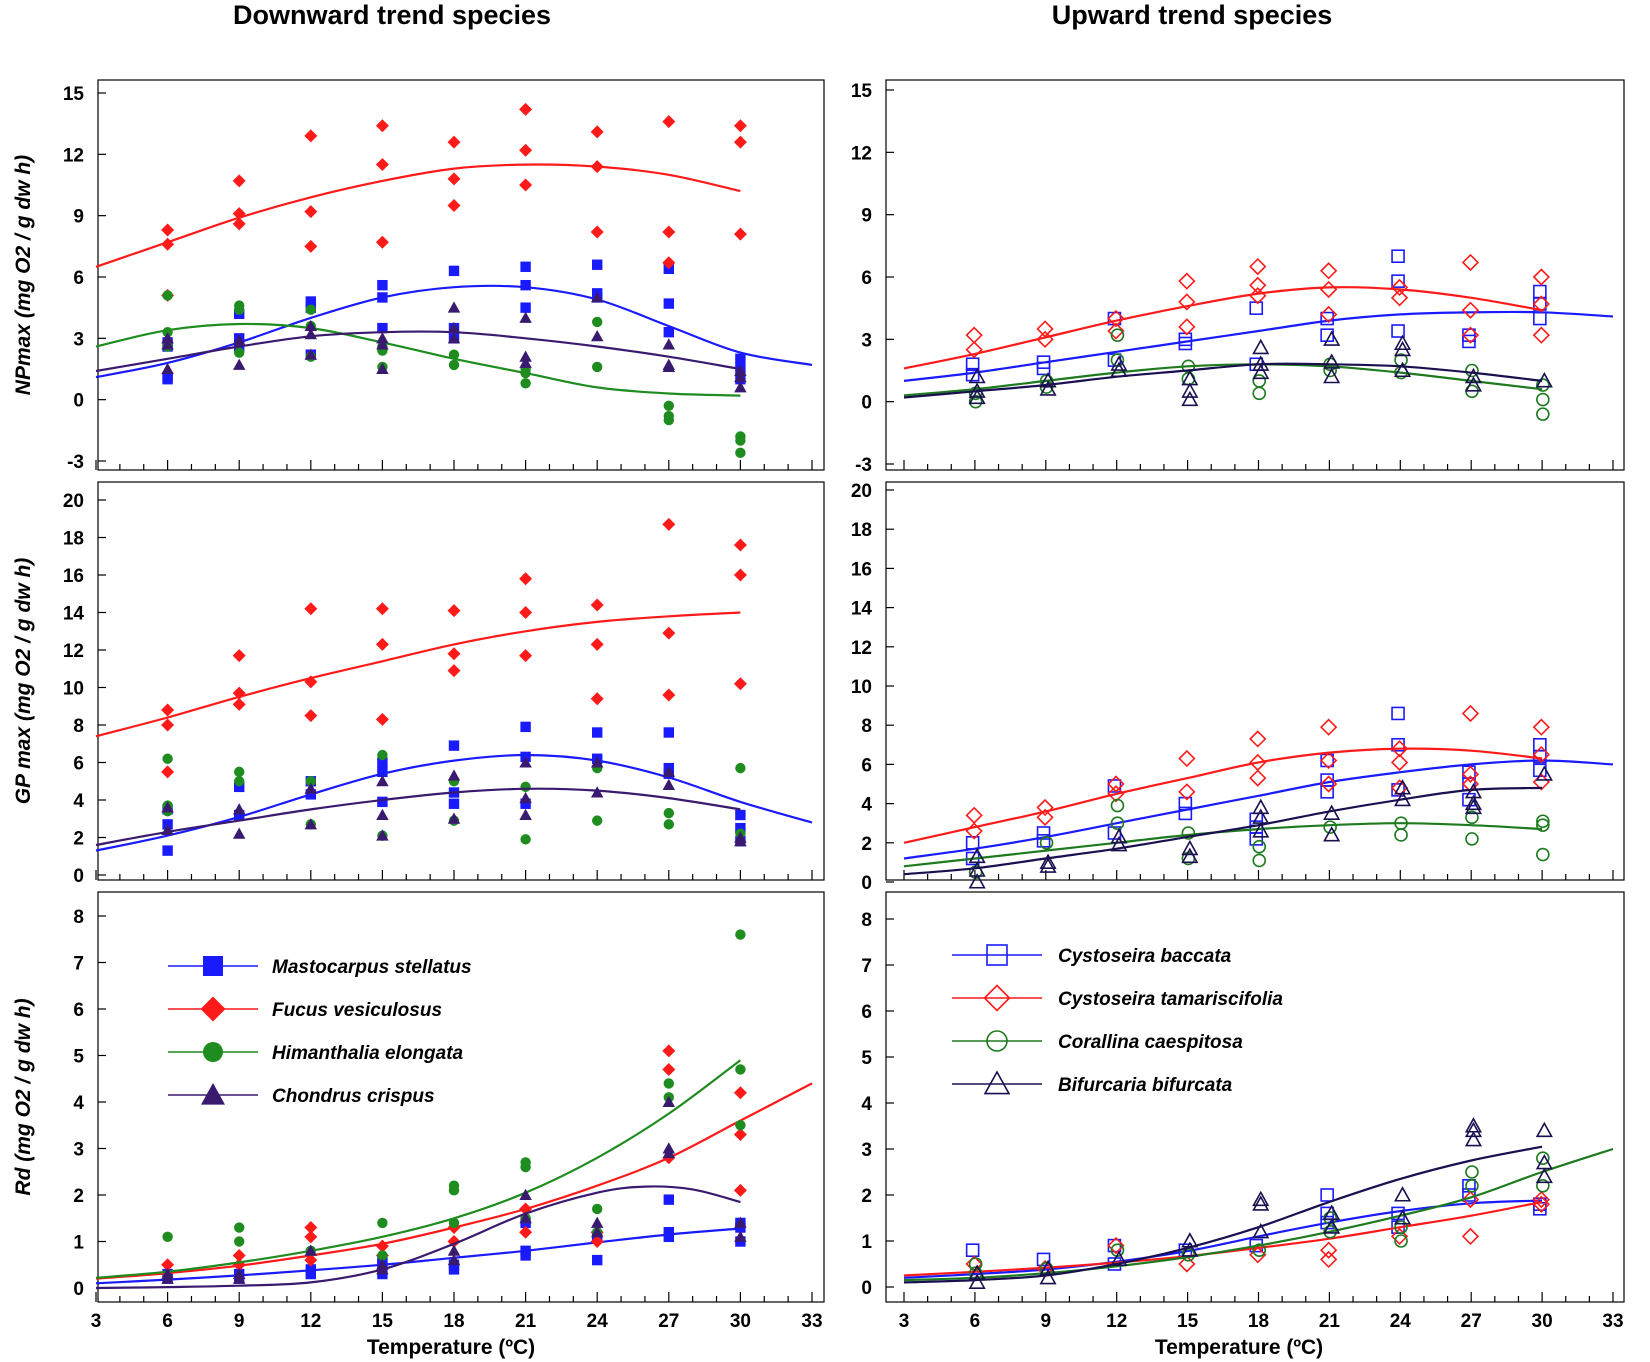  I want to click on gp-left-ytick-label: 12, so click(73, 651).